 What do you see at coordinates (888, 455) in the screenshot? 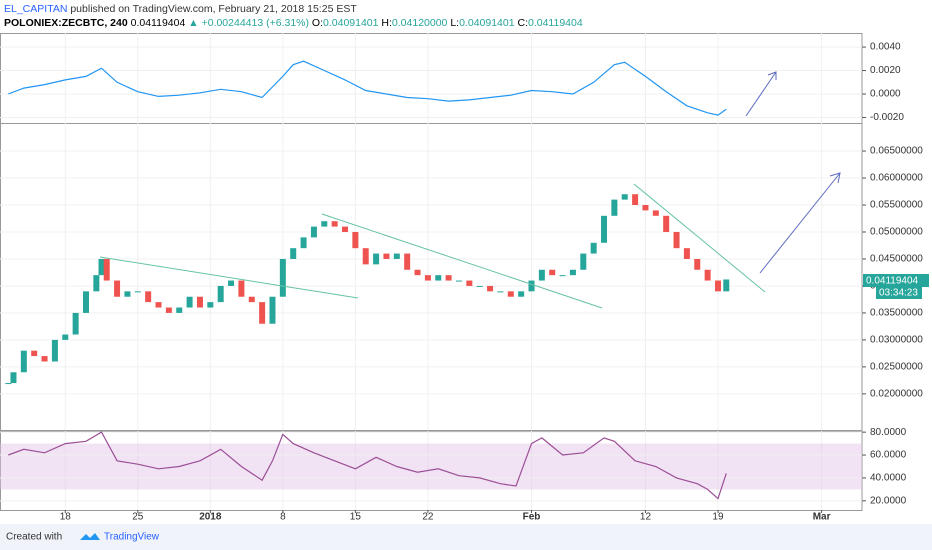
I see `y-tick-label: 60.0000` at bounding box center [888, 455].